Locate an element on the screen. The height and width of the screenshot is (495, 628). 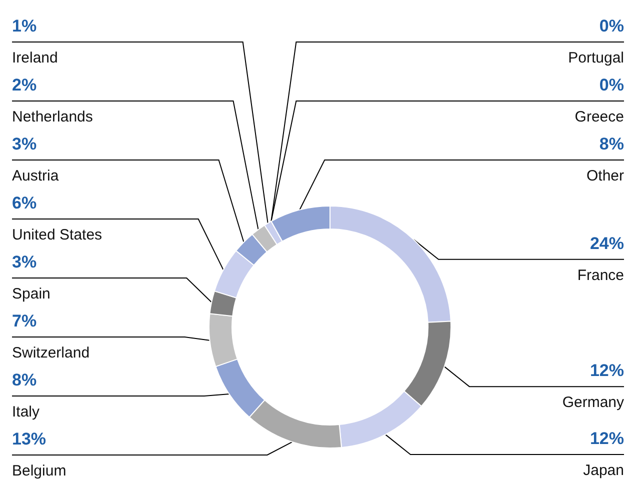
slice-label: Italy is located at coordinates (26, 412).